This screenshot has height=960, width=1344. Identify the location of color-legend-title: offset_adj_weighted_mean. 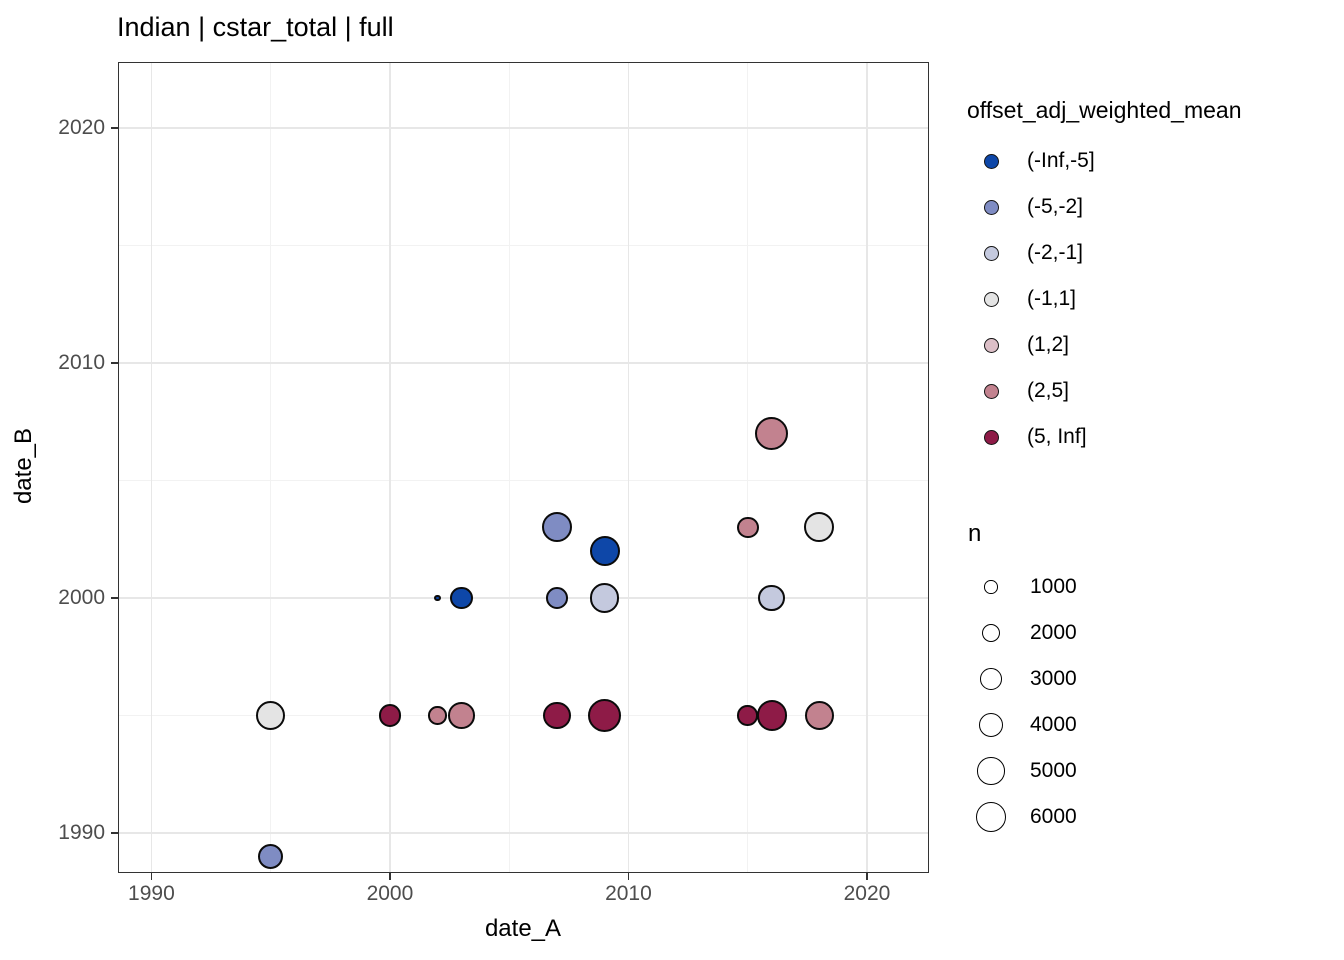
(1104, 110).